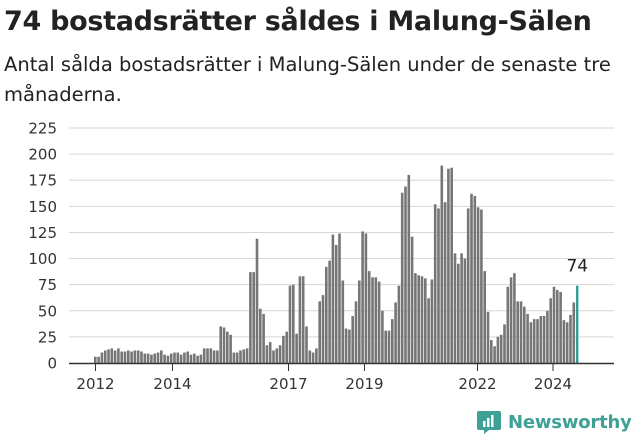 This screenshot has width=631, height=439. I want to click on bar-highlight, so click(577, 324).